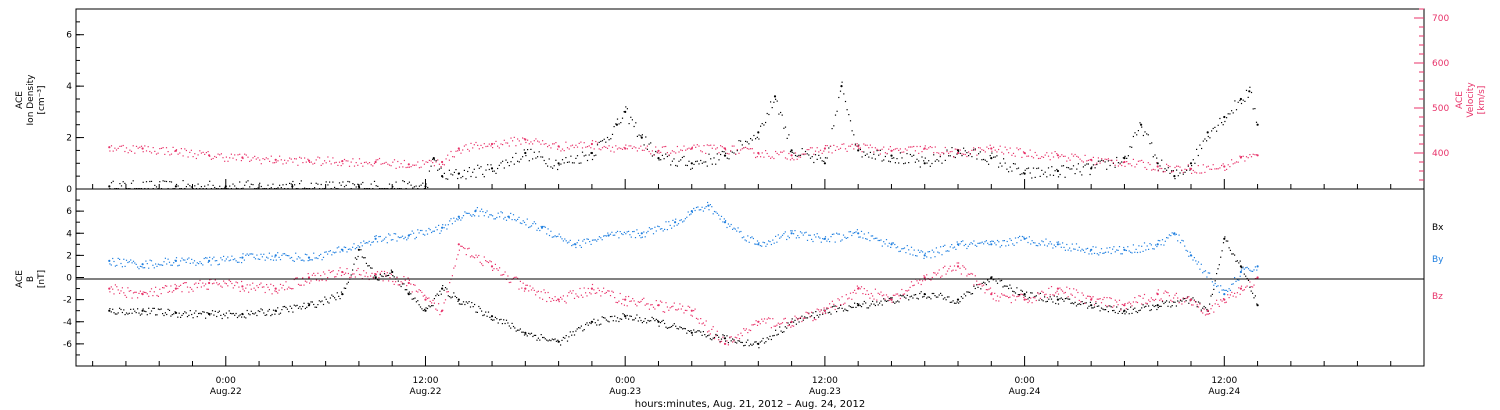  Describe the element at coordinates (1157, 163) in the screenshot. I see `density-marker` at that location.